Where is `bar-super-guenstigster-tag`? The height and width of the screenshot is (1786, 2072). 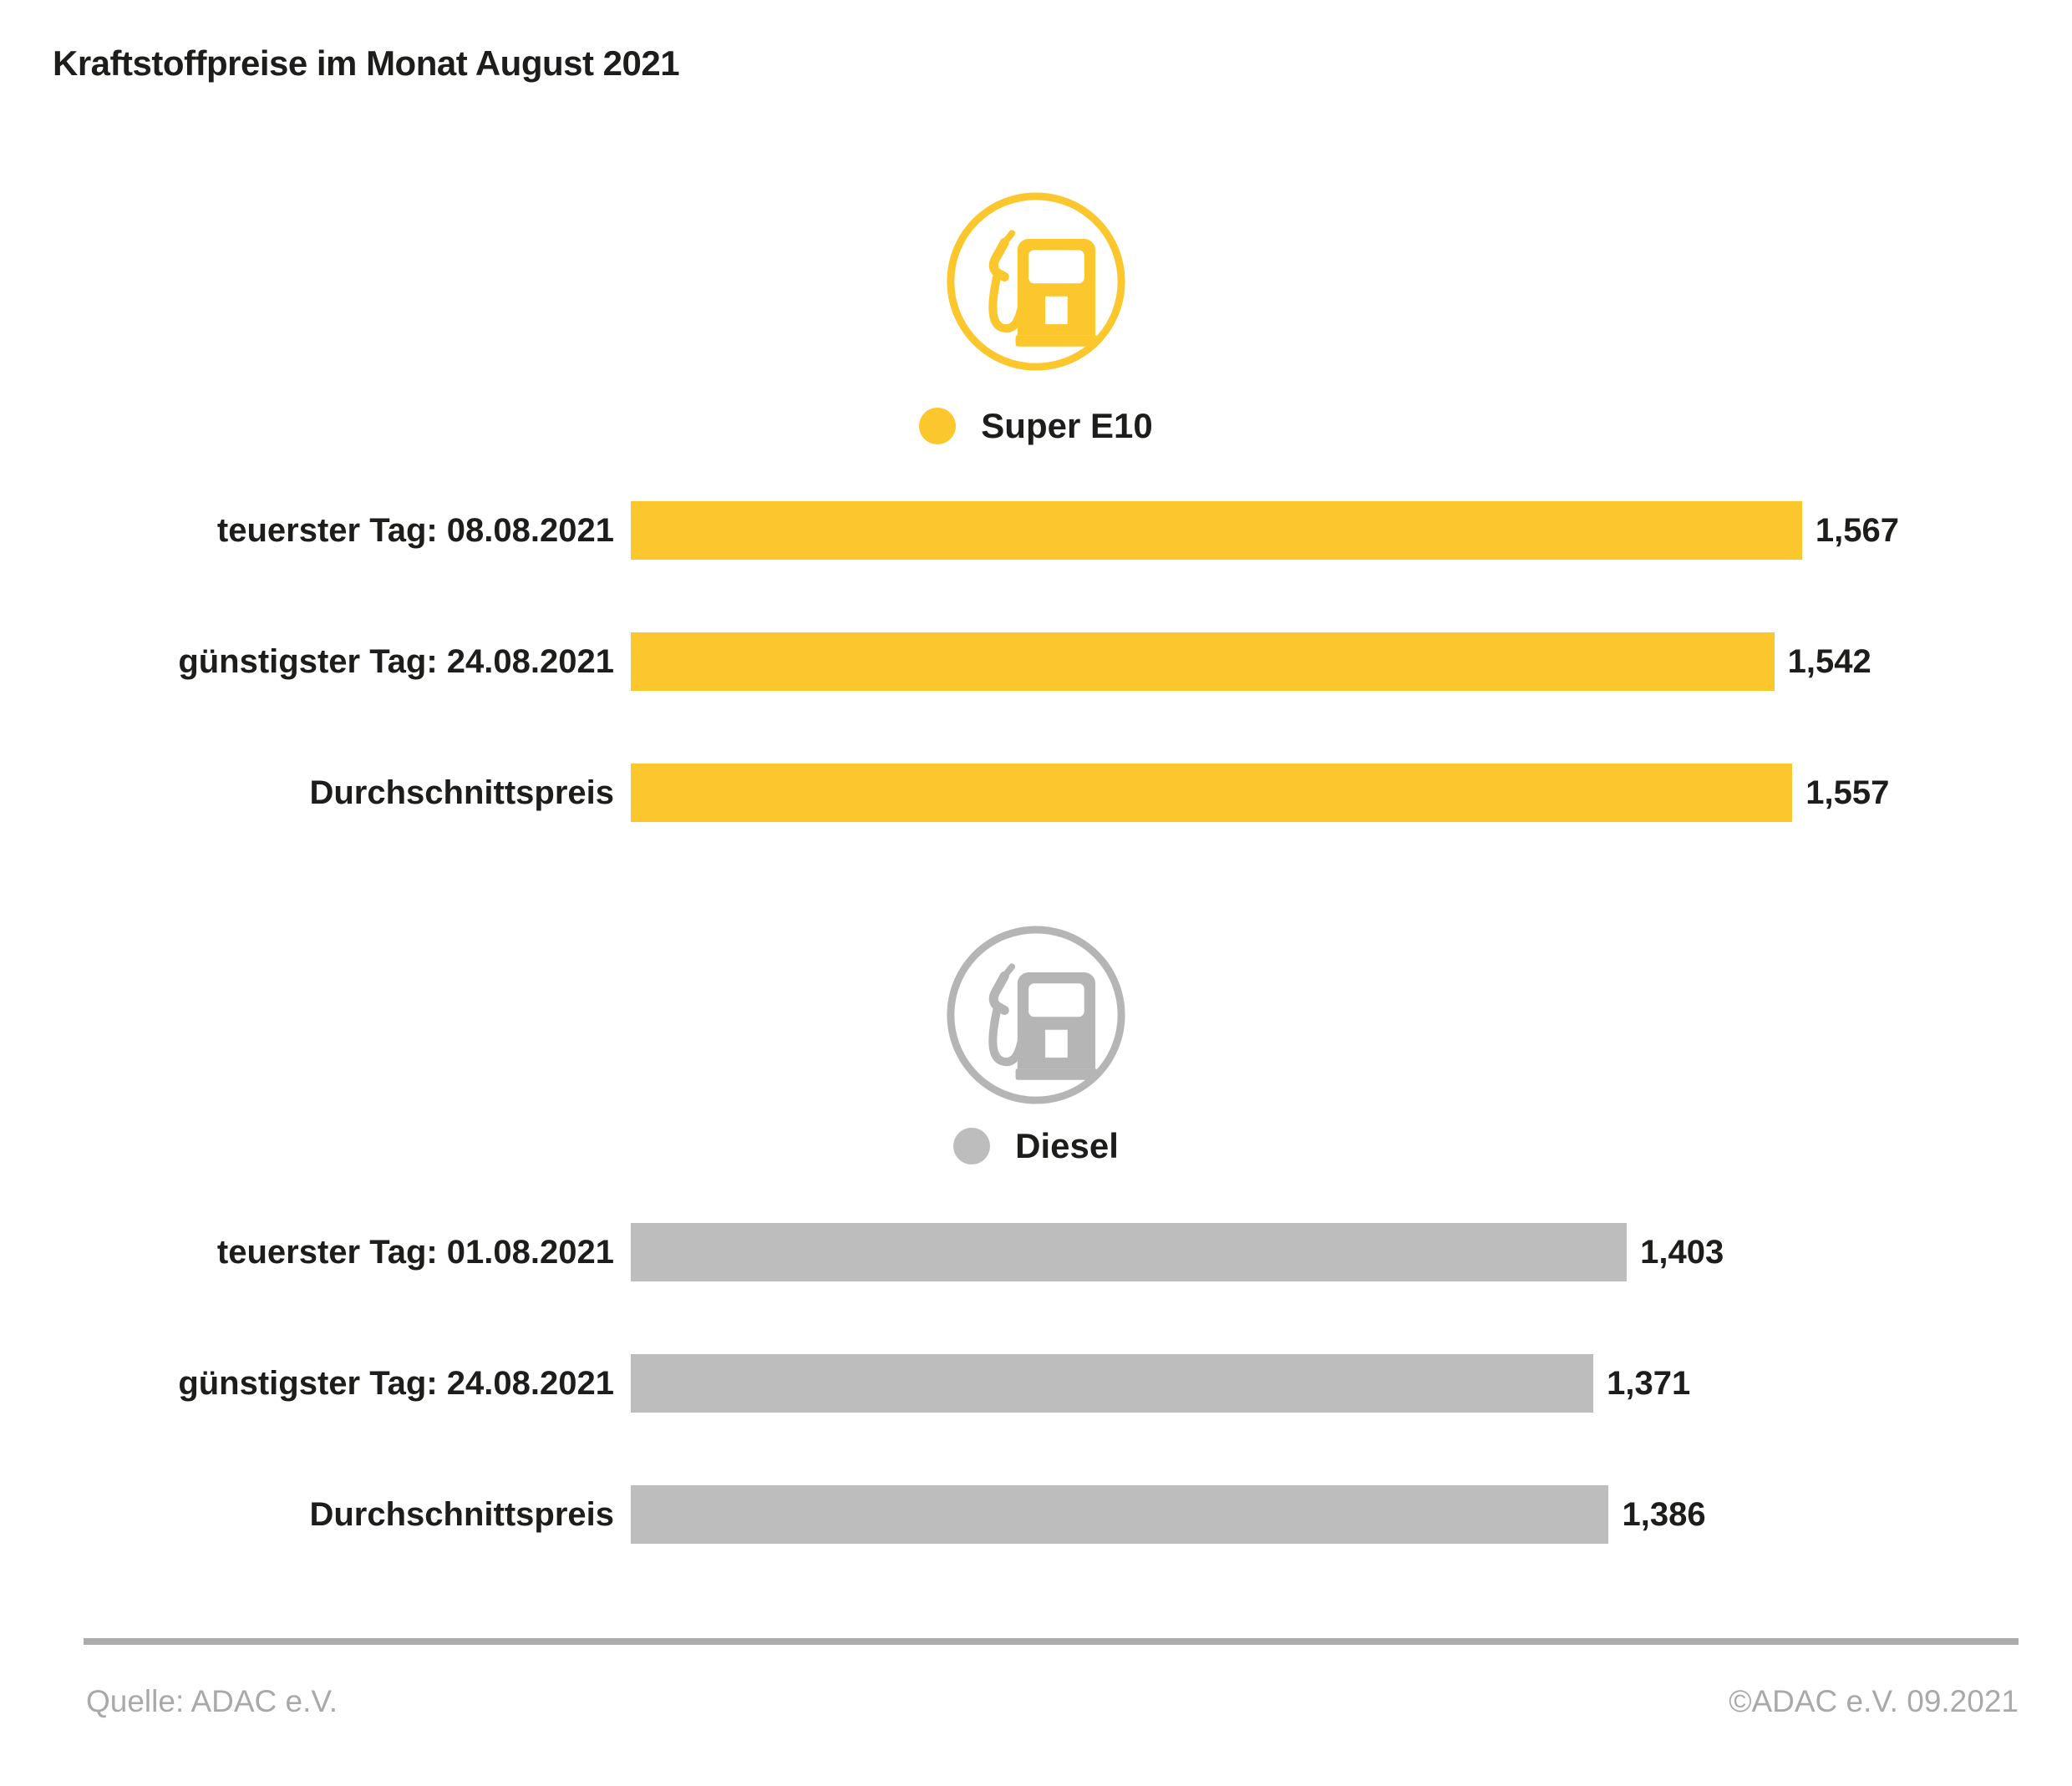
bar-super-guenstigster-tag is located at coordinates (1203, 661).